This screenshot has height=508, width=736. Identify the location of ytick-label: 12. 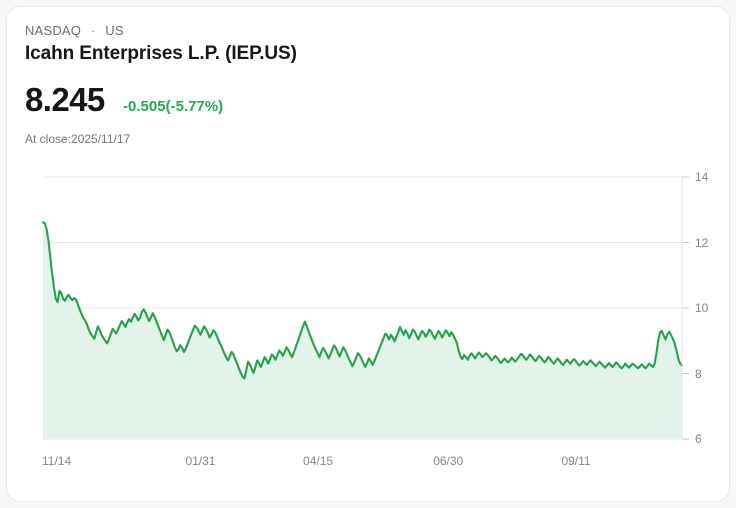
(702, 242).